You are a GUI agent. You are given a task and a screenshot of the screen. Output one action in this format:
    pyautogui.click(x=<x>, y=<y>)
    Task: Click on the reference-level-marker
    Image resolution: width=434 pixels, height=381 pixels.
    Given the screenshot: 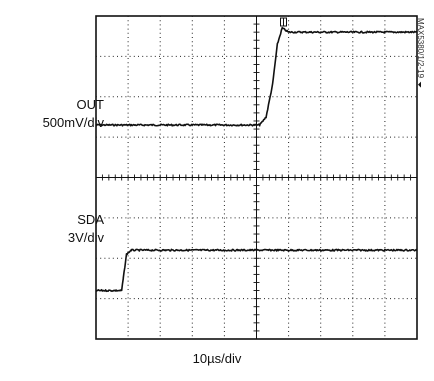 What is the action you would take?
    pyautogui.click(x=419, y=84)
    